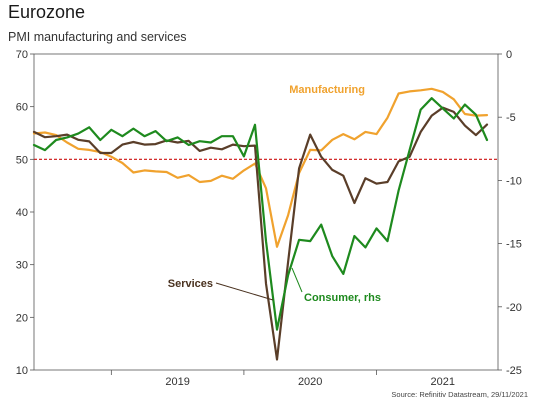 The height and width of the screenshot is (408, 536). Describe the element at coordinates (47, 12) in the screenshot. I see `chart-title: Eurozone` at that location.